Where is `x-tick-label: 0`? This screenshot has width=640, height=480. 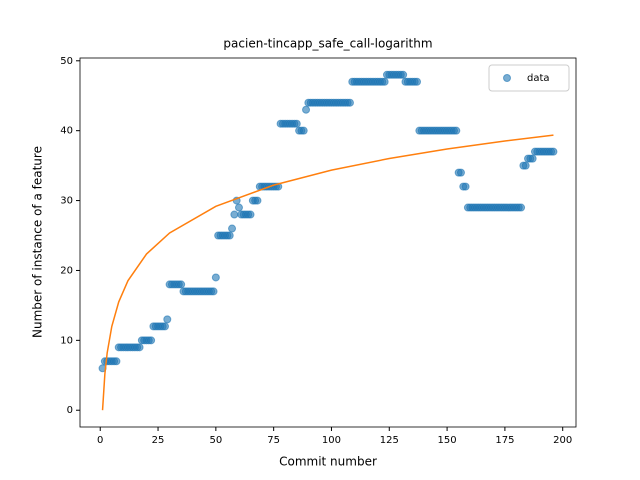 x-tick-label: 0 is located at coordinates (100, 440).